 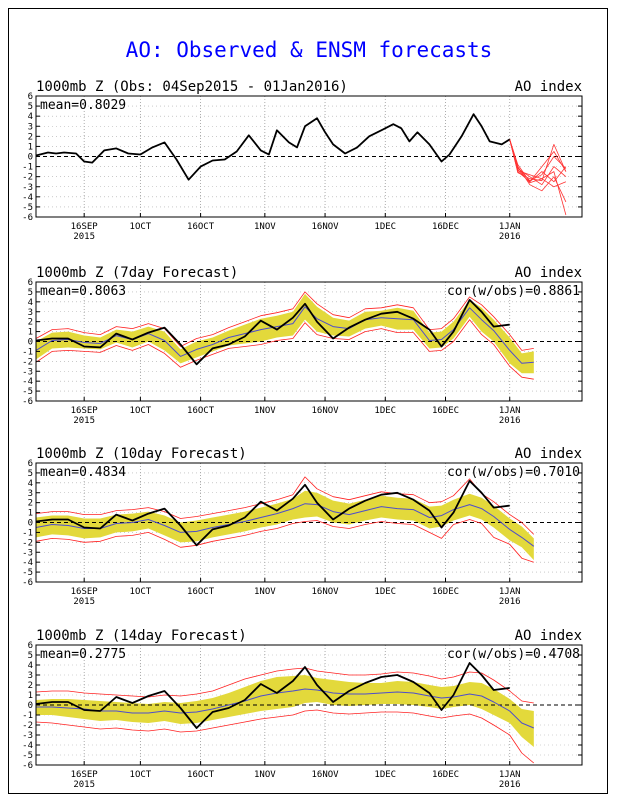 I want to click on panel-title: 1000mb Z (Obs: 04Sep2015 - 01Jan2016), so click(x=192, y=87).